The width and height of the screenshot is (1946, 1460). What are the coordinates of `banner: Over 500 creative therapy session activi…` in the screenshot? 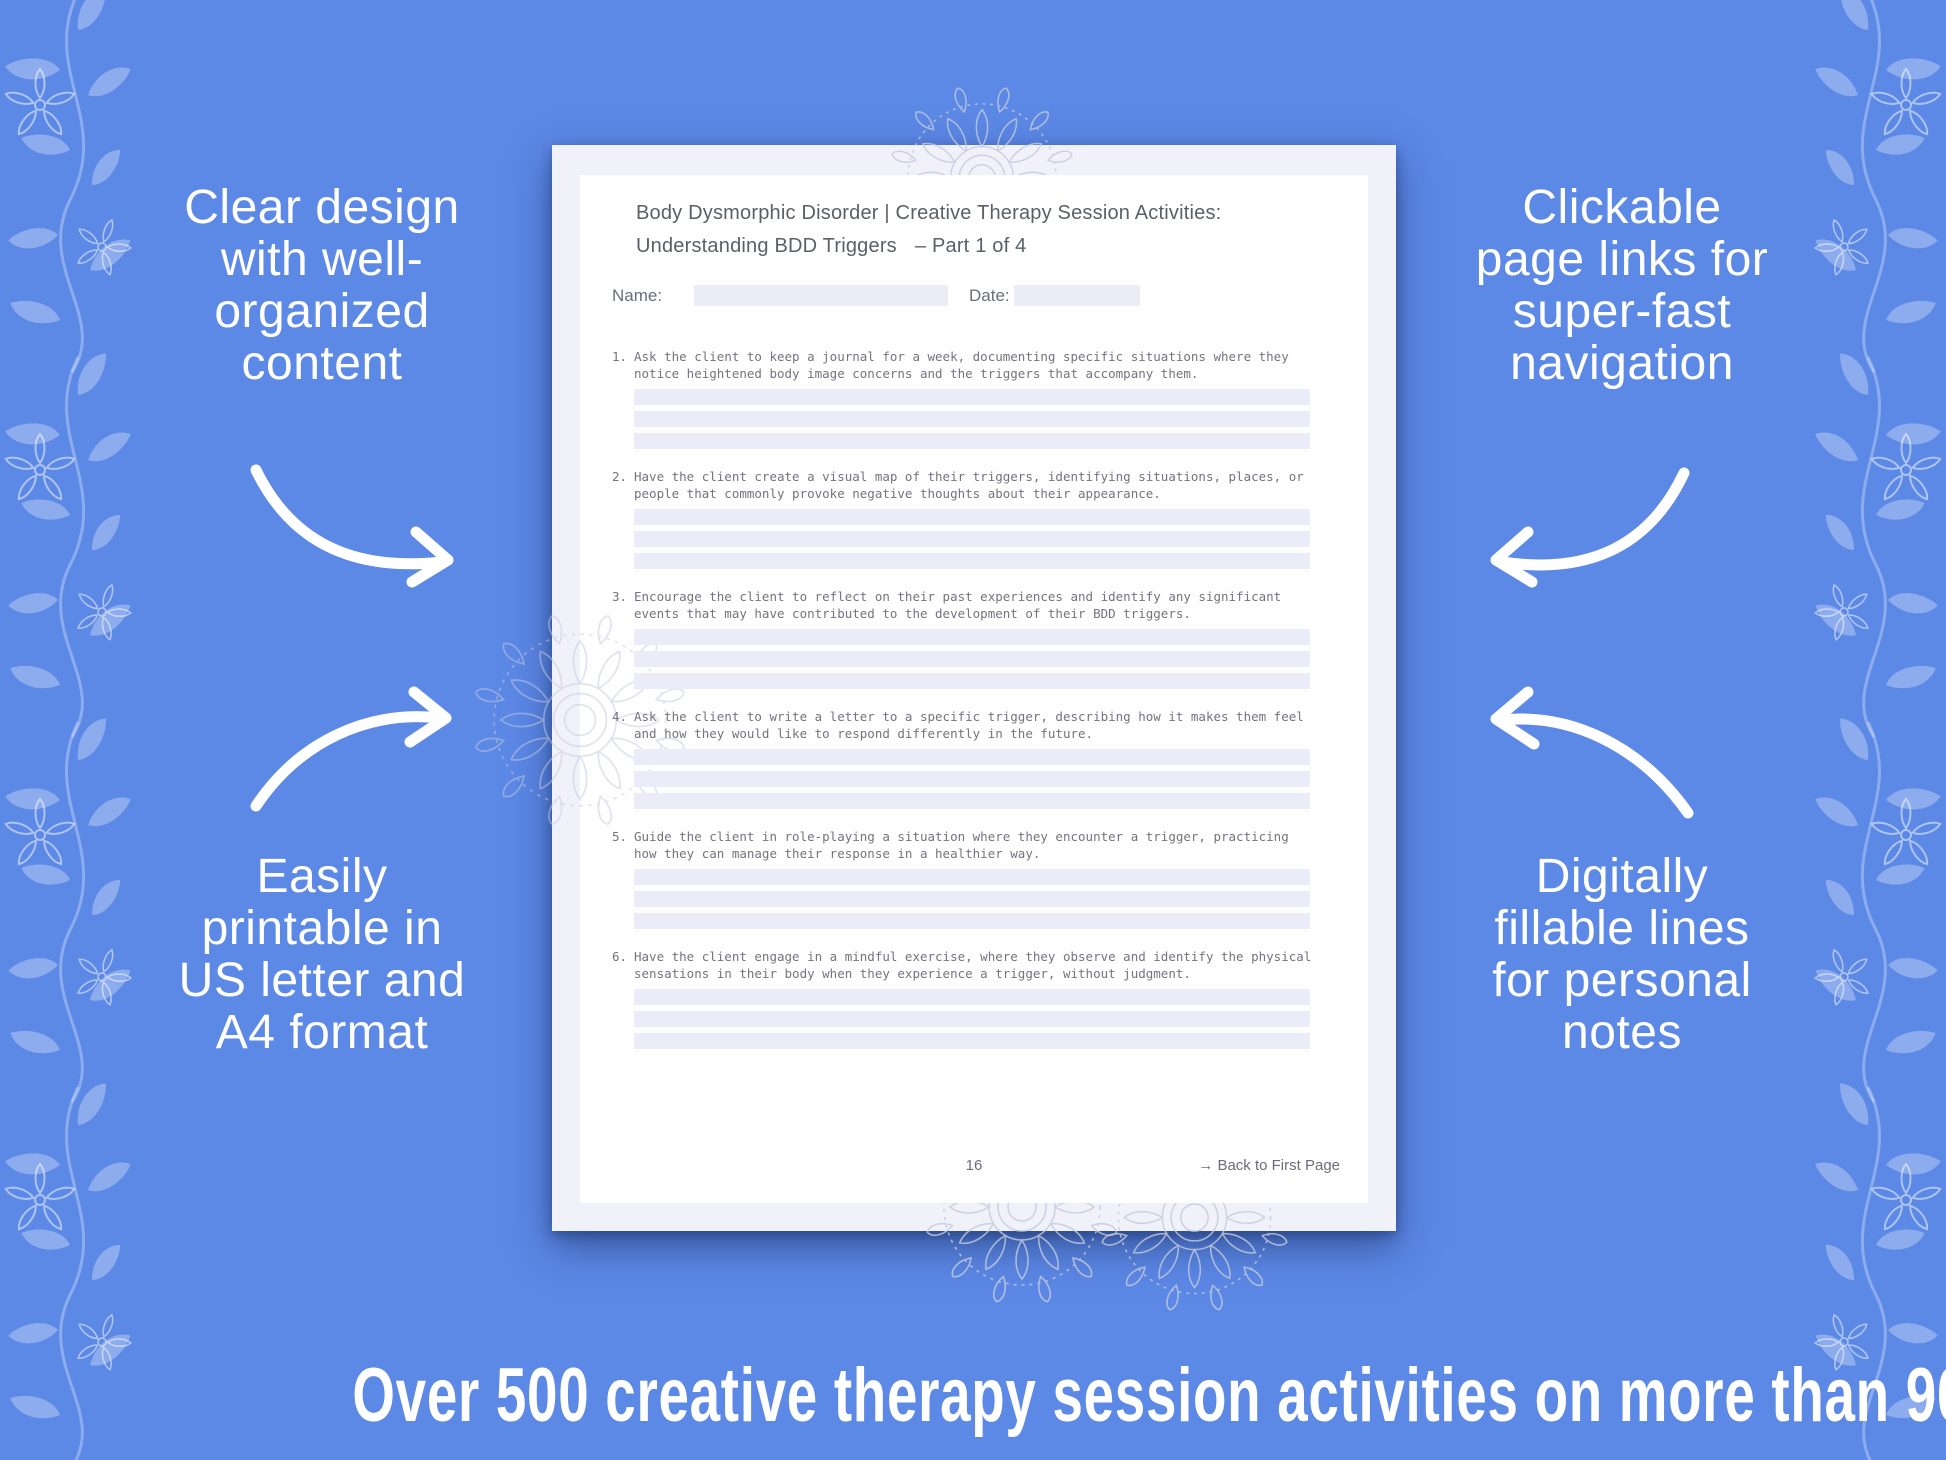 It's located at (973, 1395).